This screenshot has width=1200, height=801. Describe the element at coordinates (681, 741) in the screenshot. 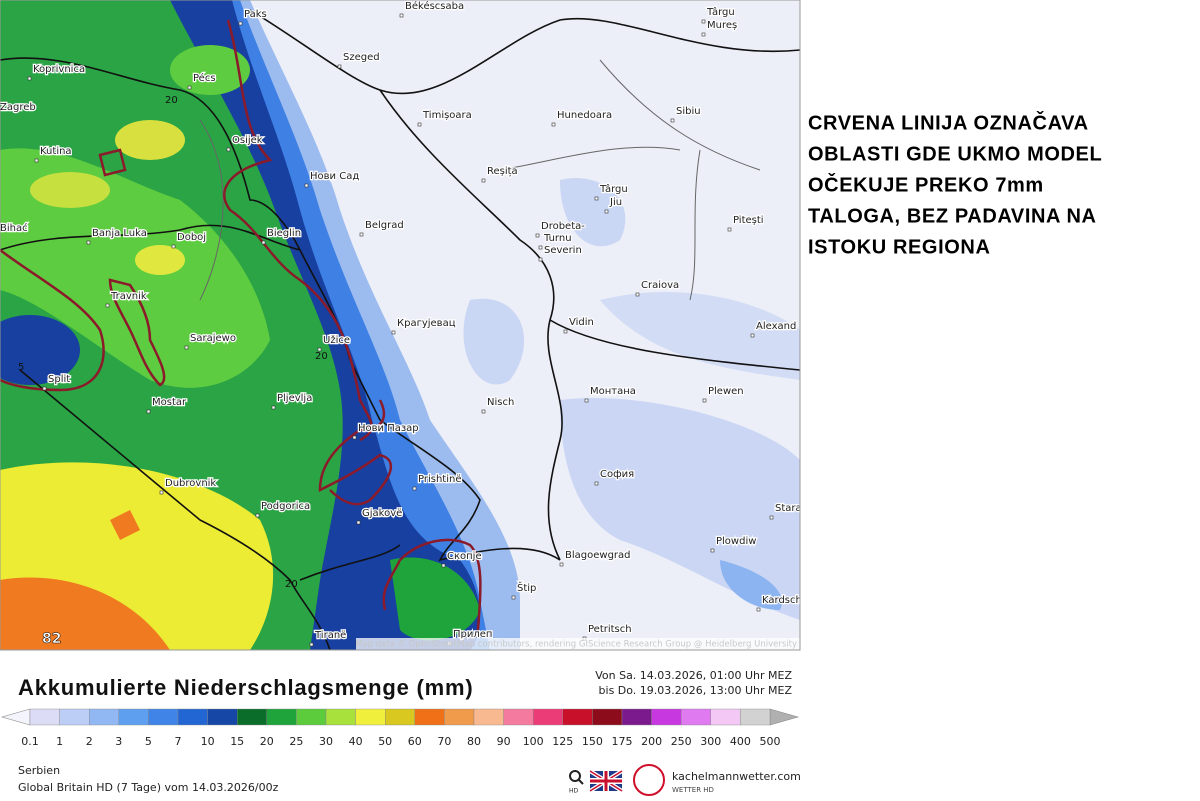

I see `legend-level: 250` at that location.